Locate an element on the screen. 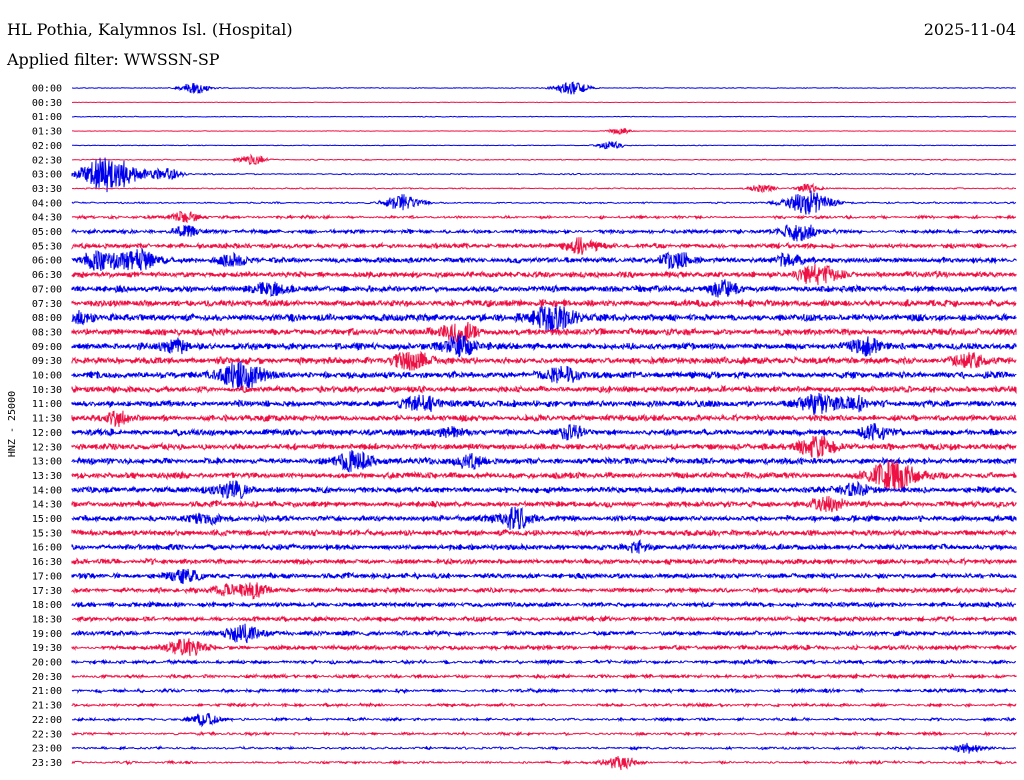 The height and width of the screenshot is (780, 1024). row-time-label: 12:30 is located at coordinates (47, 447).